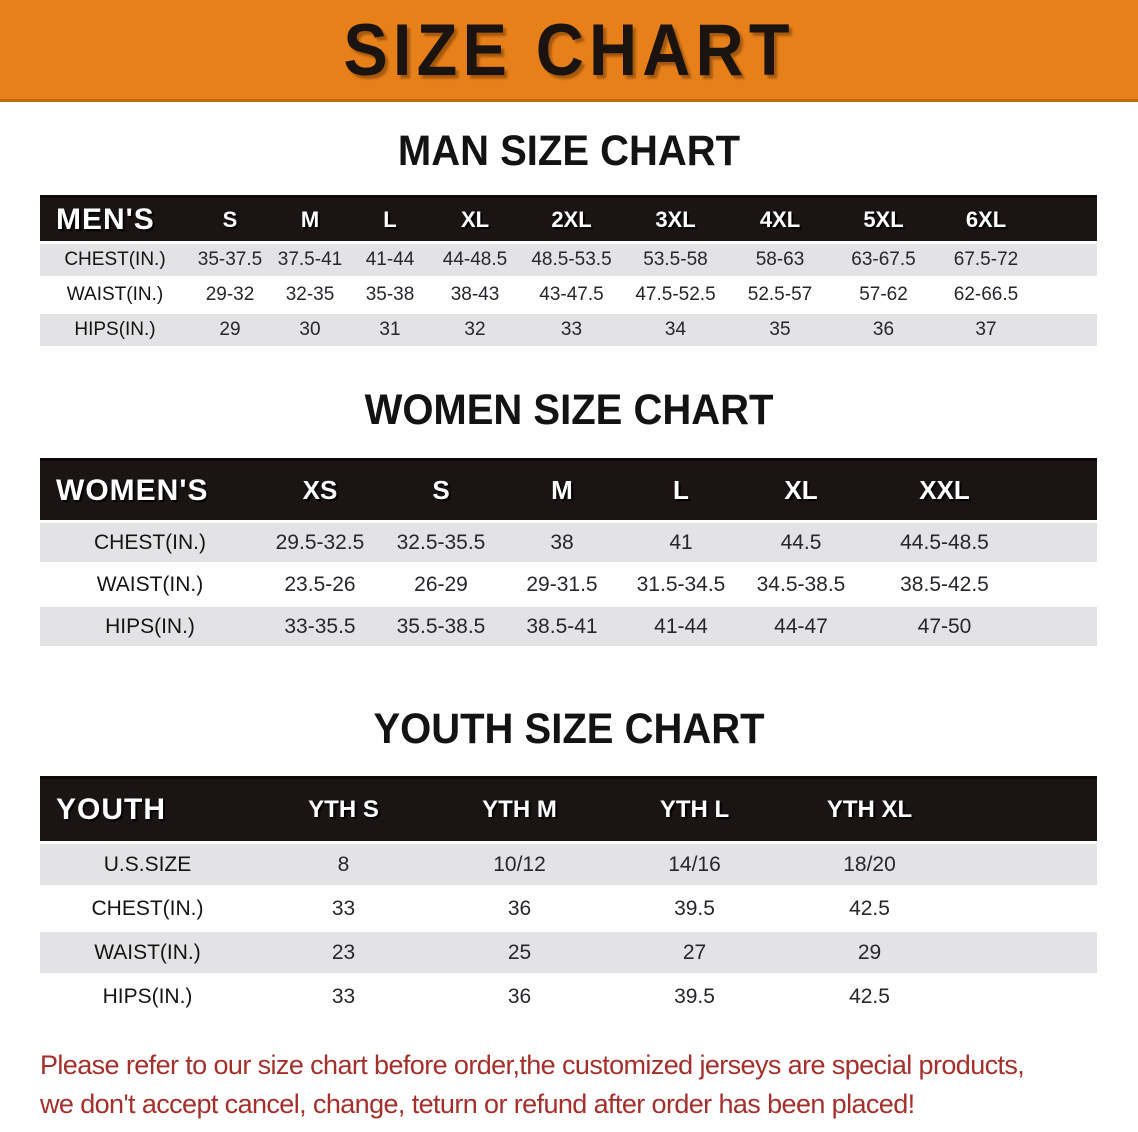 This screenshot has width=1138, height=1132. What do you see at coordinates (475, 330) in the screenshot?
I see `measurement-value: 32` at bounding box center [475, 330].